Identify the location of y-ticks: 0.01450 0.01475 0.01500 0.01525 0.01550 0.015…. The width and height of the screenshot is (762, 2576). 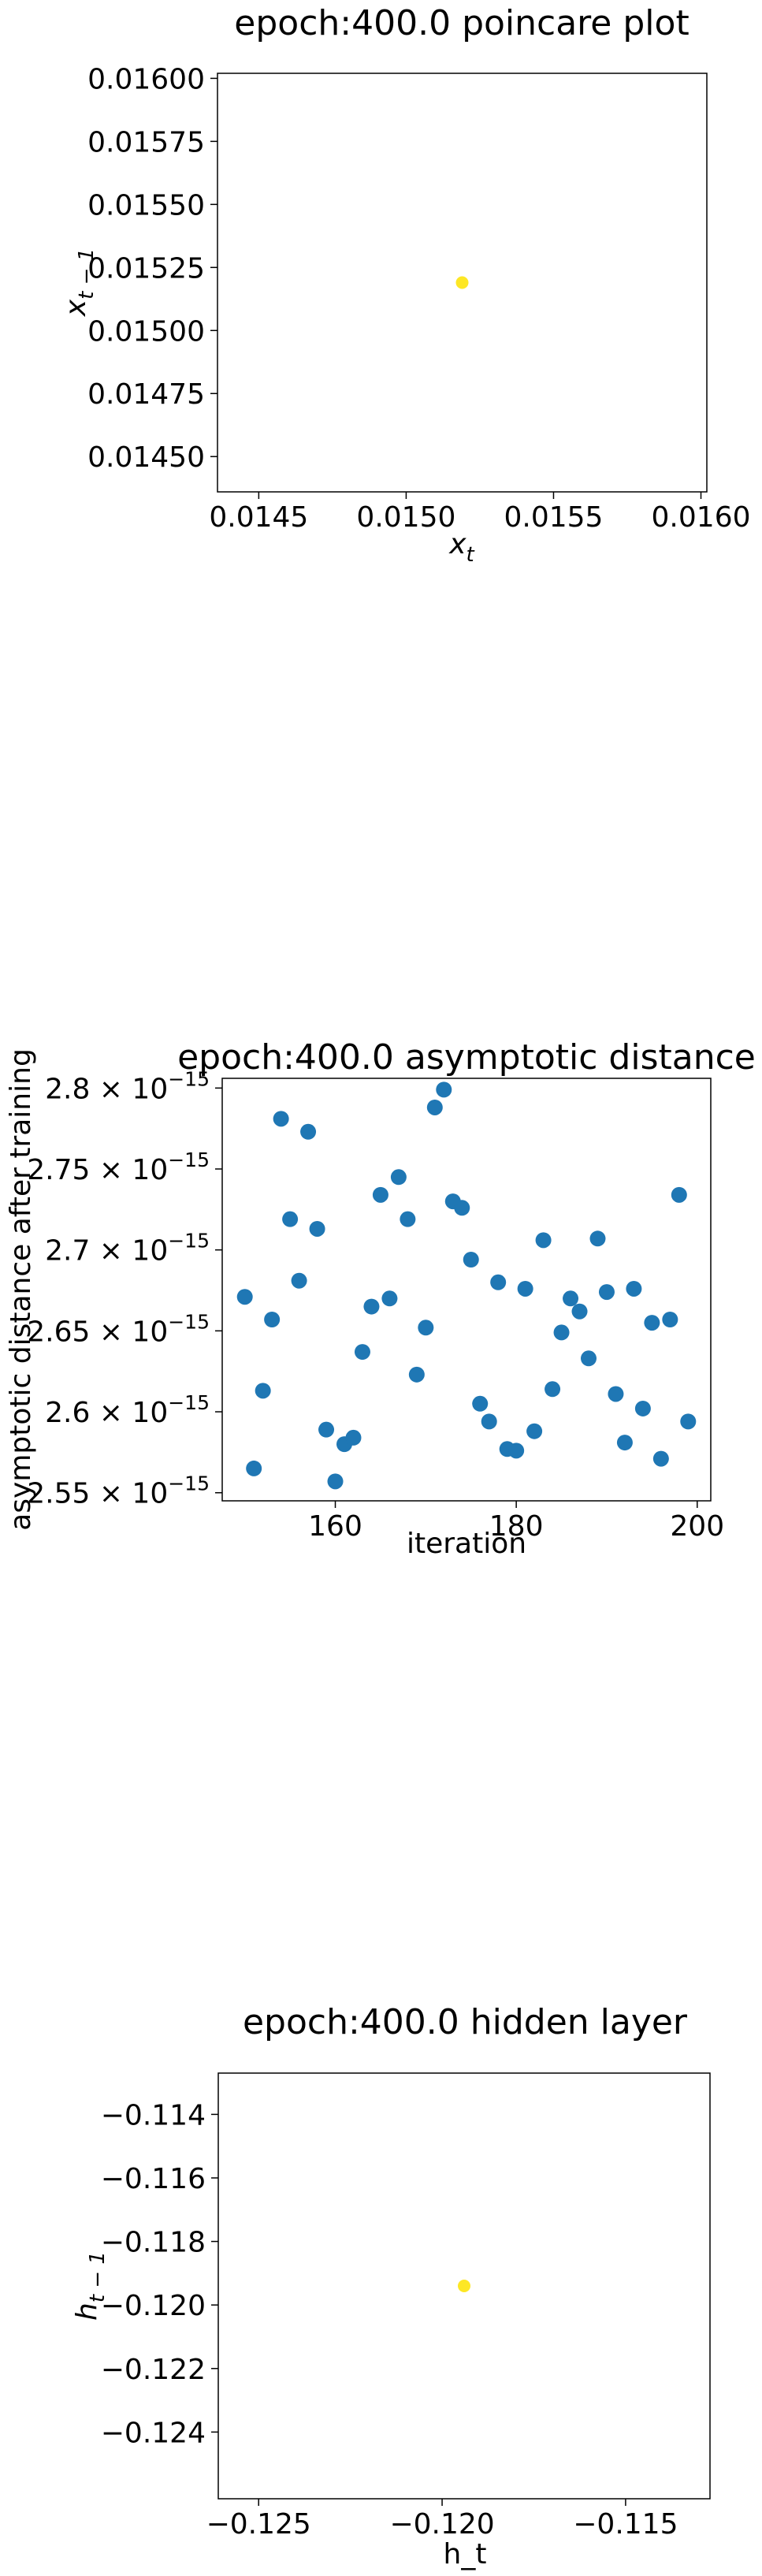
(152, 268).